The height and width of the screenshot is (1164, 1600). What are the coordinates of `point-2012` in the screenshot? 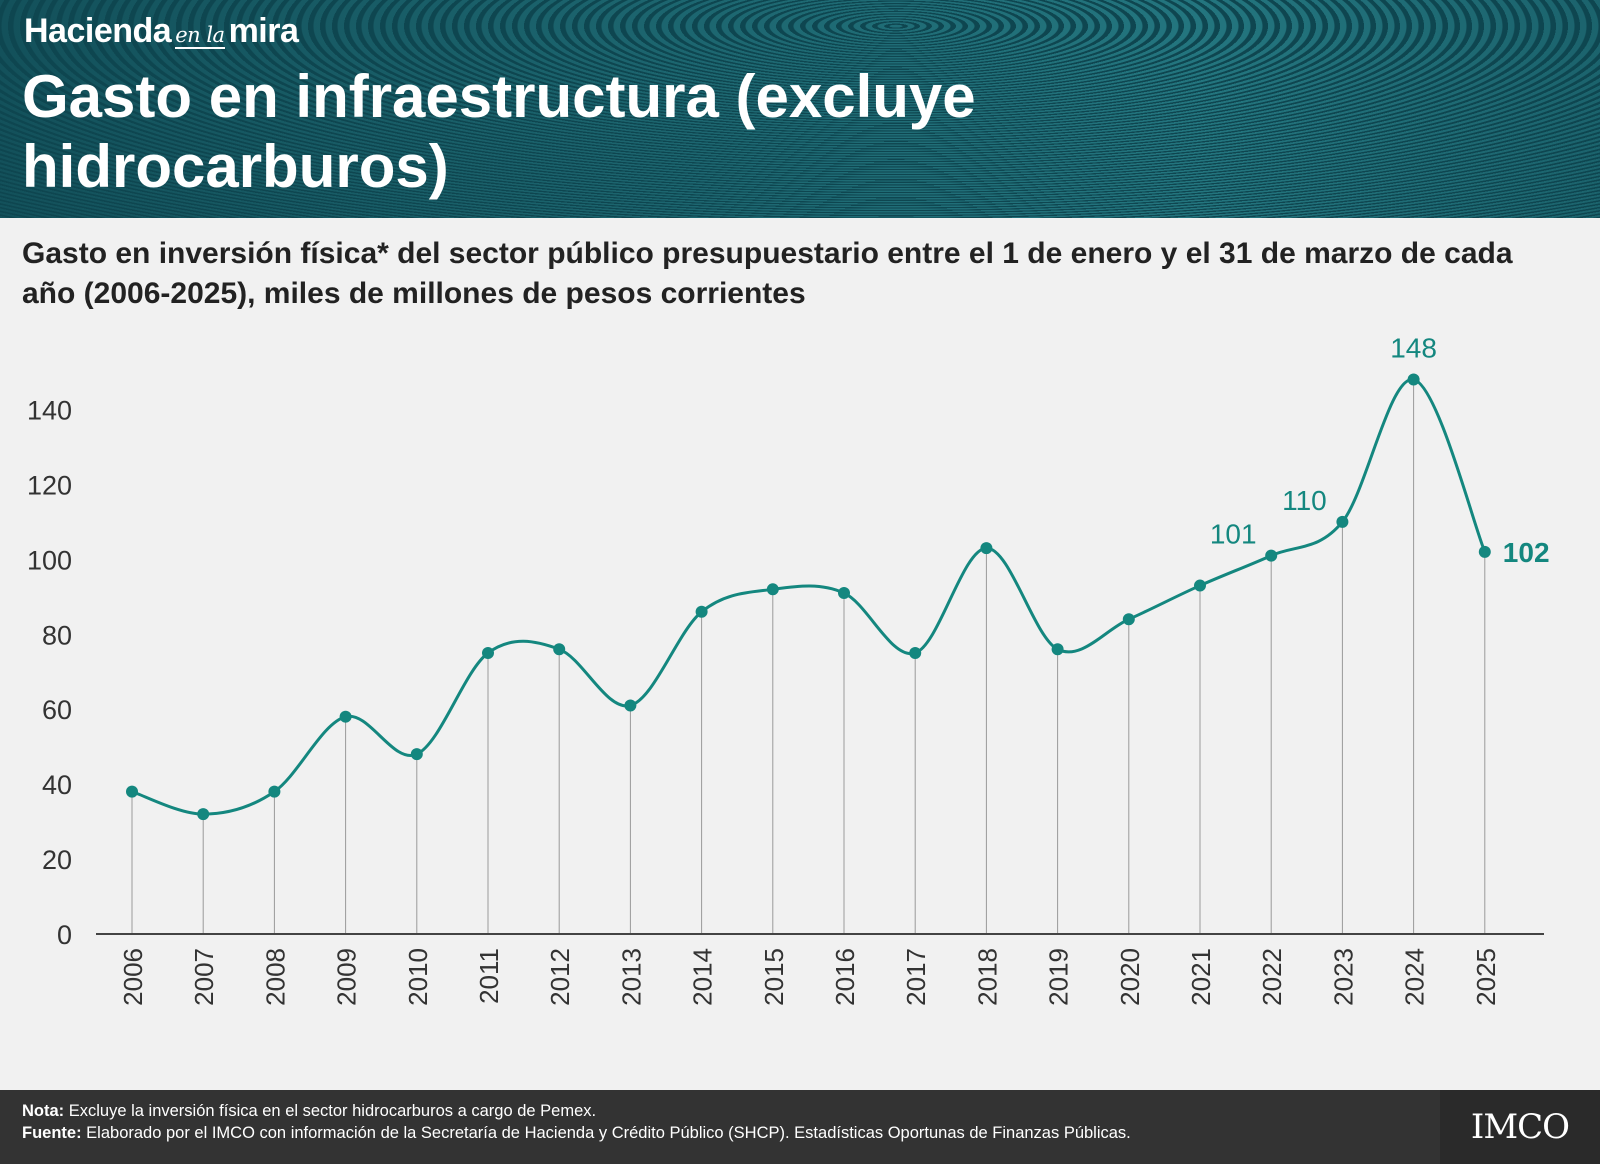 It's located at (559, 649).